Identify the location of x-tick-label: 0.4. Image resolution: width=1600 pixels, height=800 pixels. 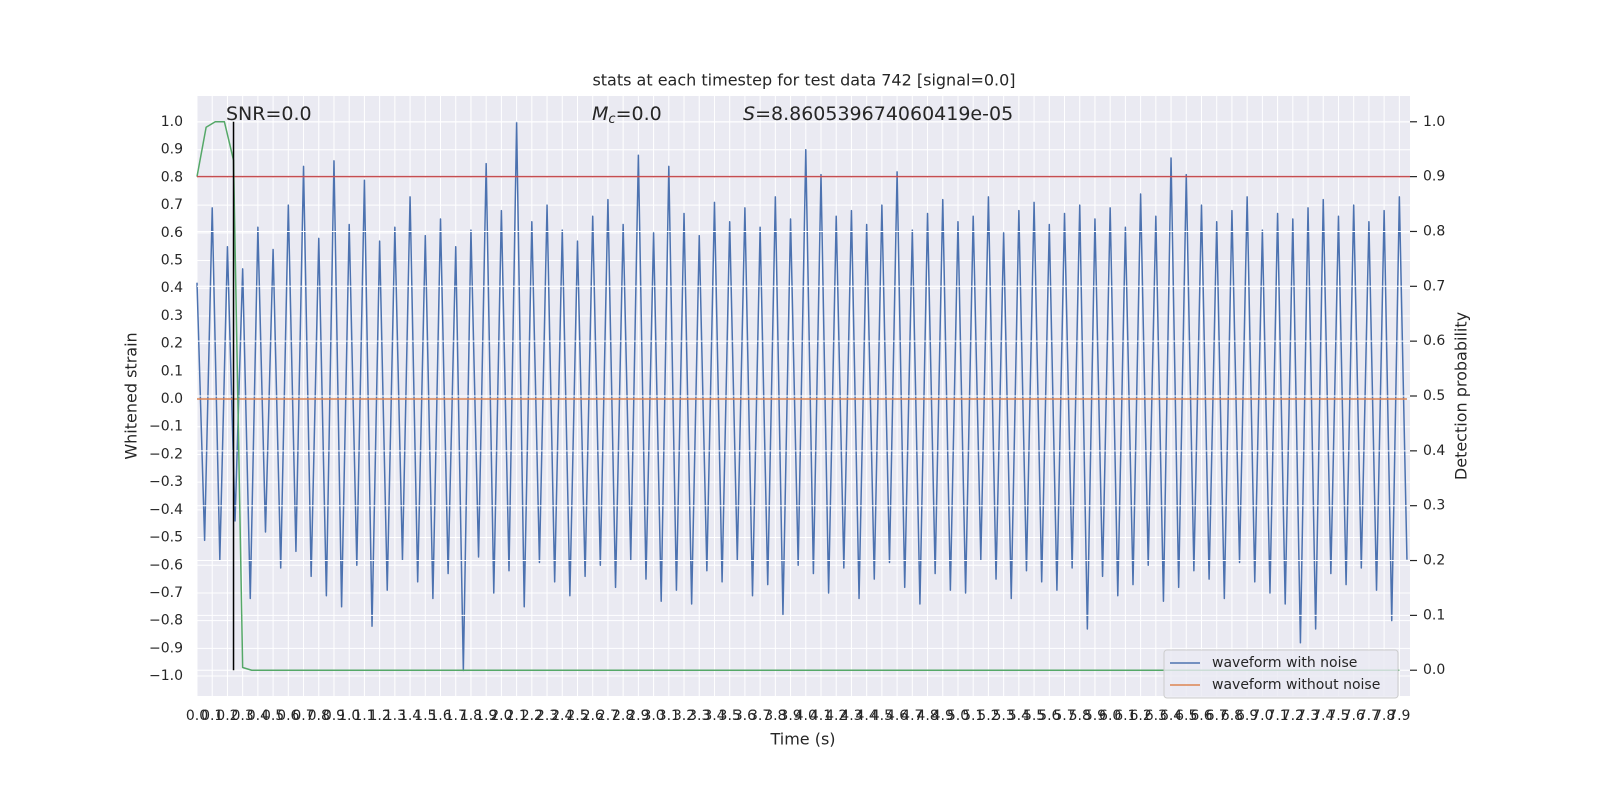
(258, 716).